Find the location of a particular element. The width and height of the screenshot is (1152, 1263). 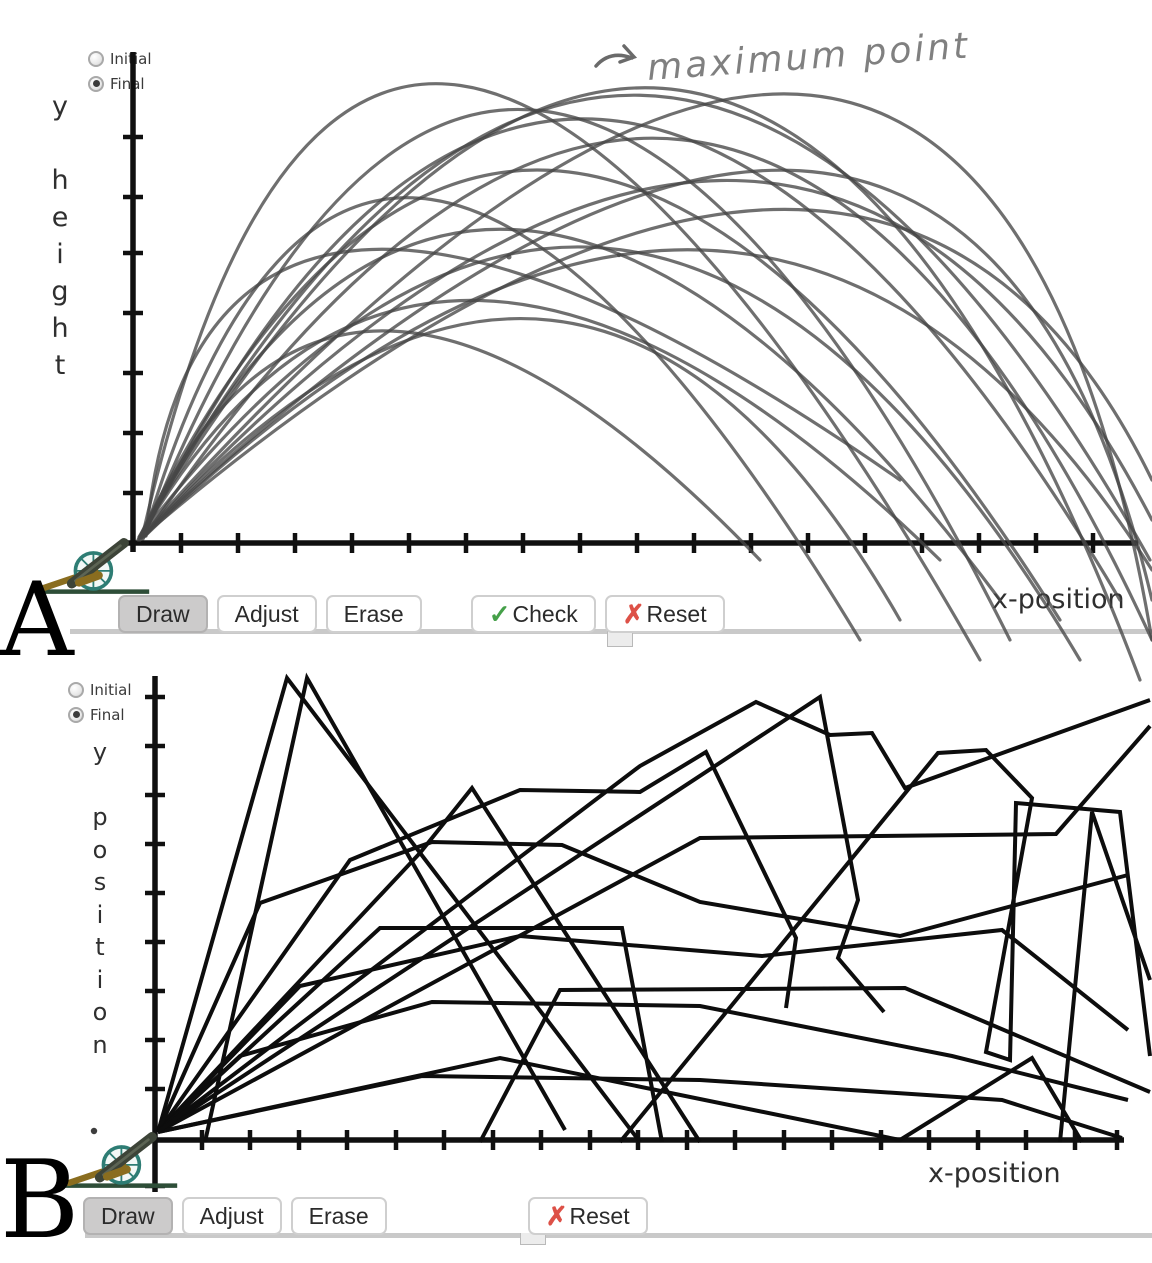

adjust-button-a: Adjust is located at coordinates (266, 614).